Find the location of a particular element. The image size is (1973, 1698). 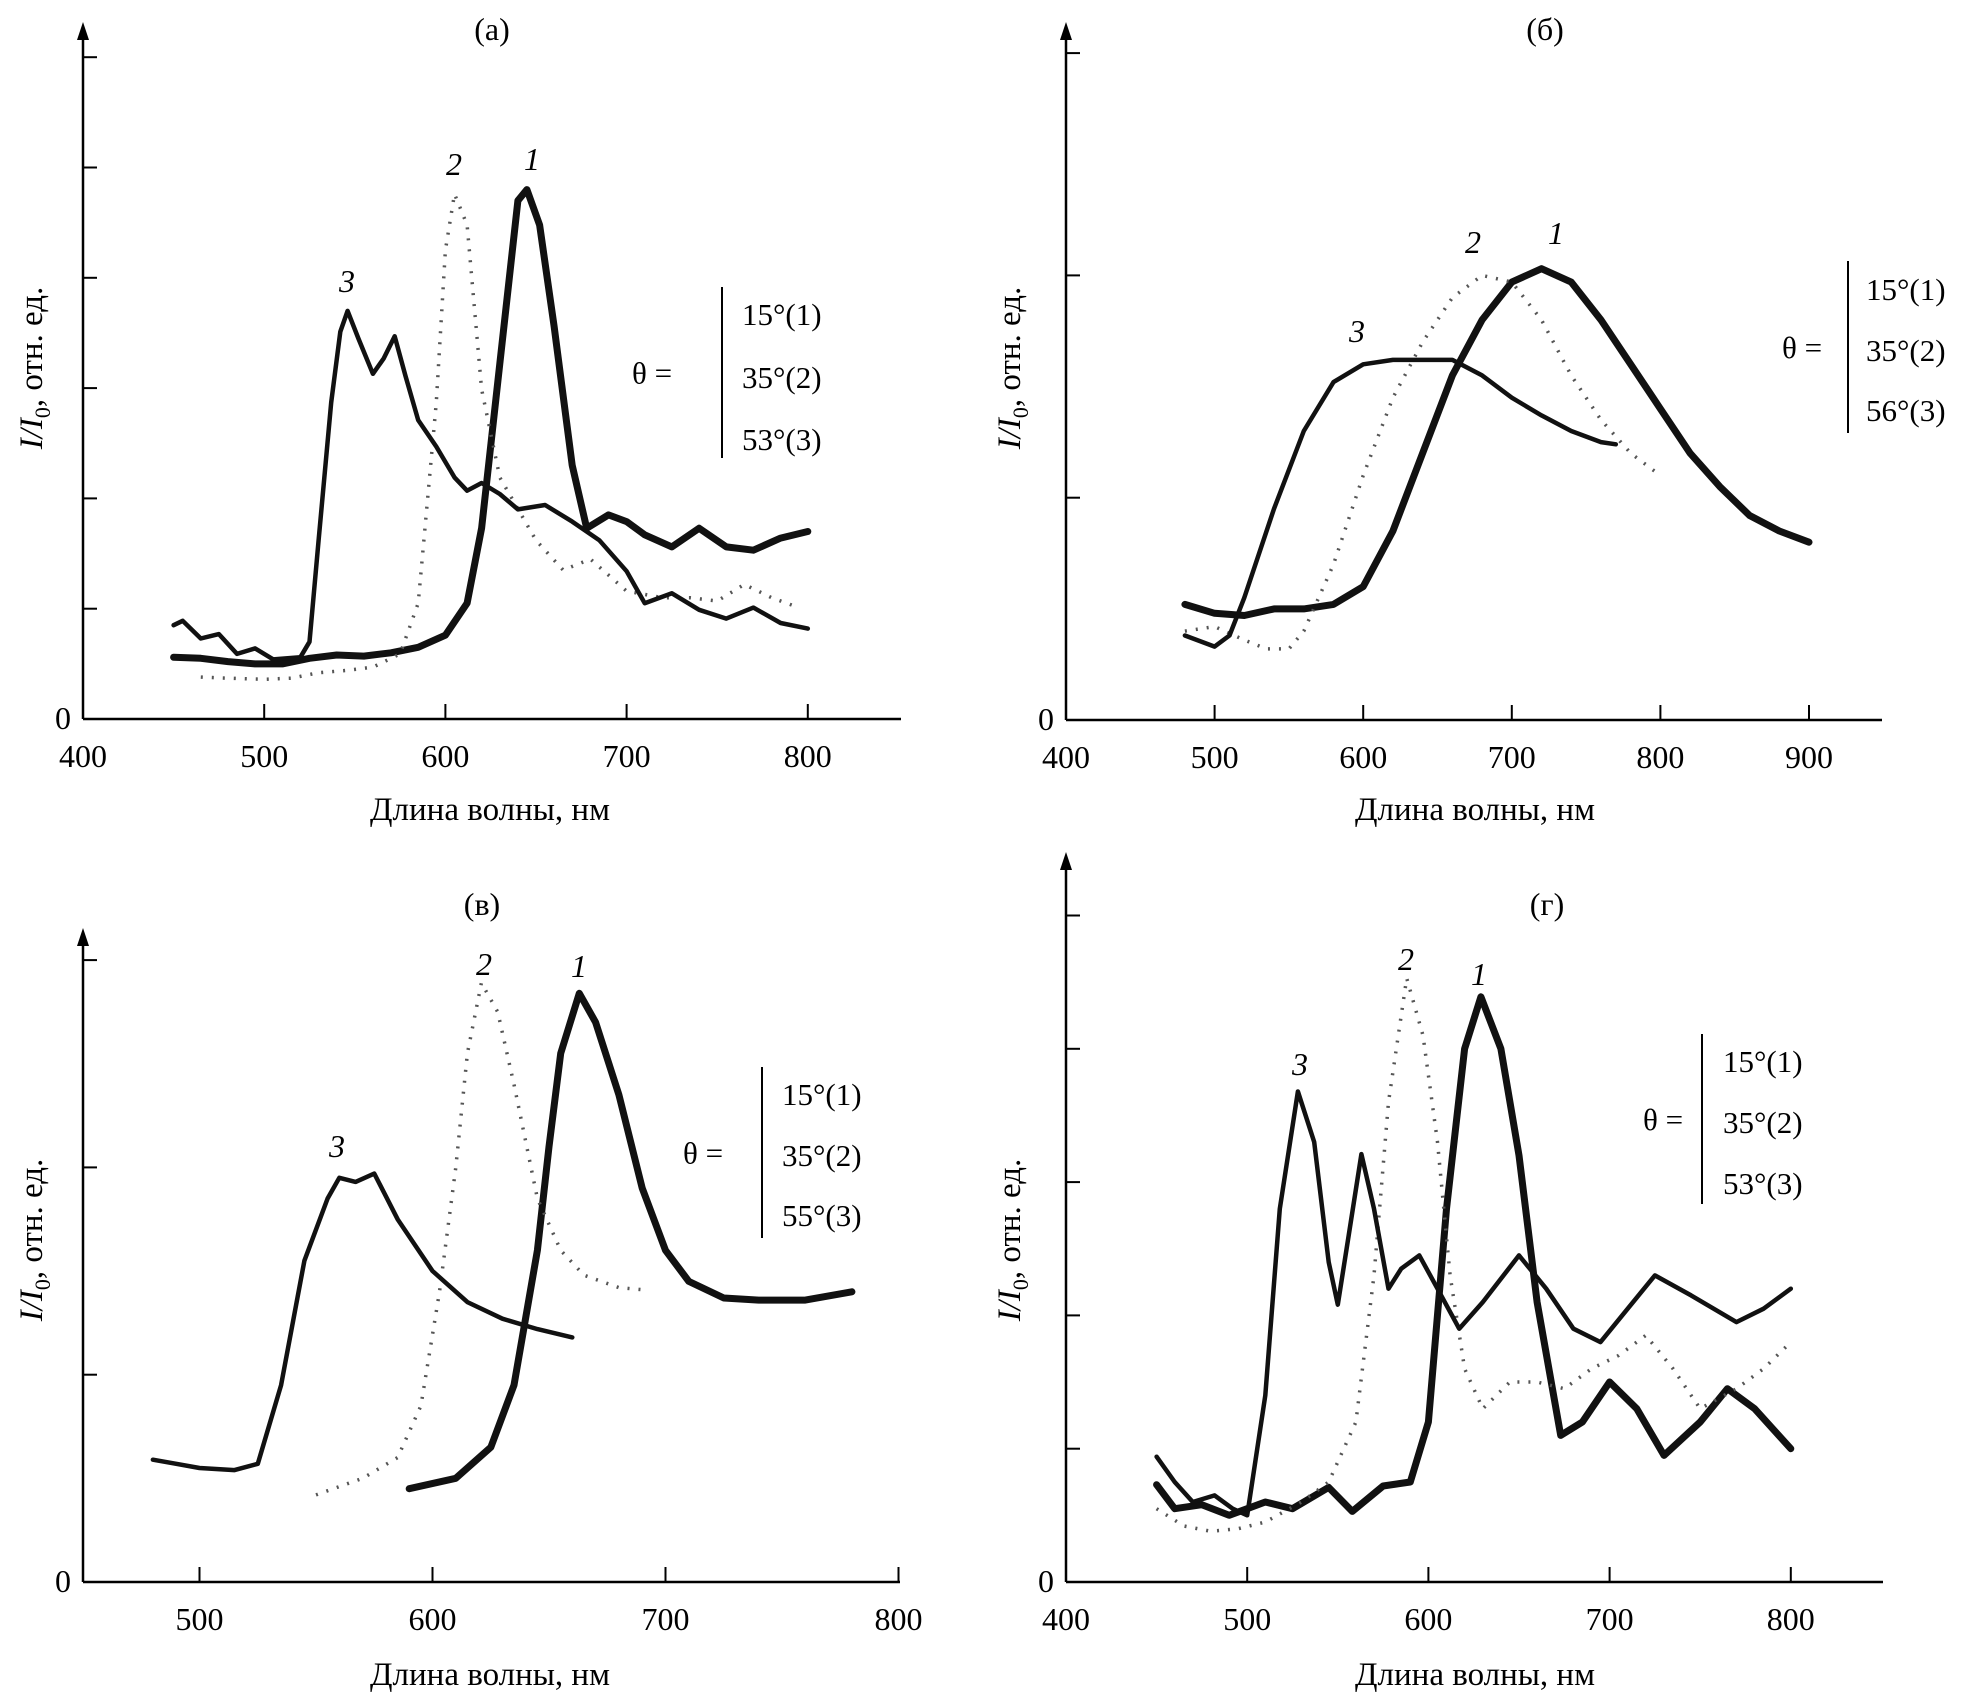

panel-title: (a) is located at coordinates (492, 29).